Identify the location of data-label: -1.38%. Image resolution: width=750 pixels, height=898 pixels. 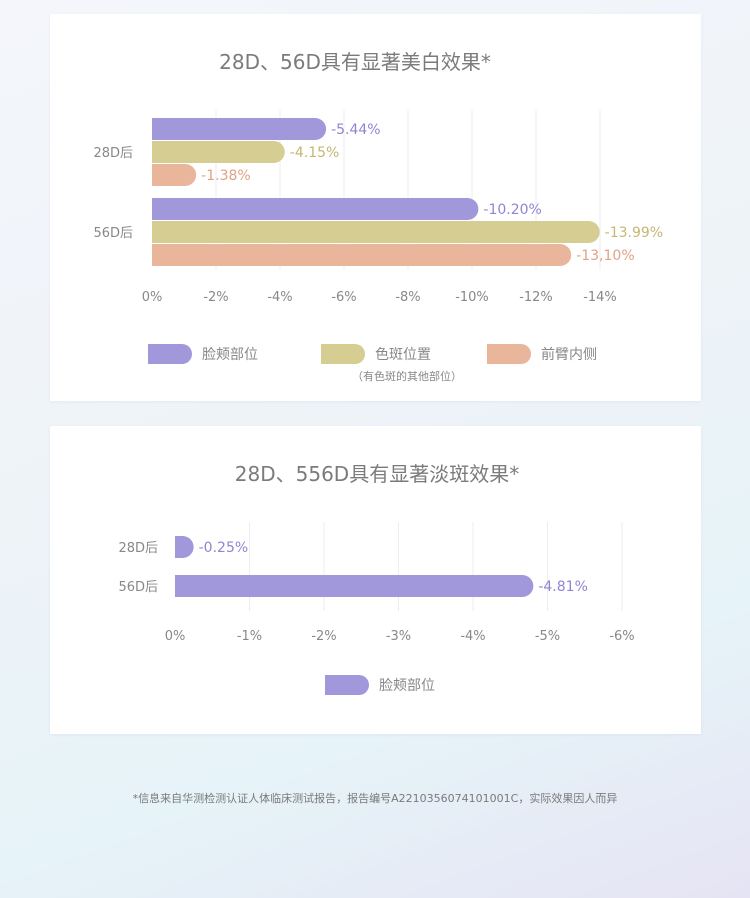
(226, 176).